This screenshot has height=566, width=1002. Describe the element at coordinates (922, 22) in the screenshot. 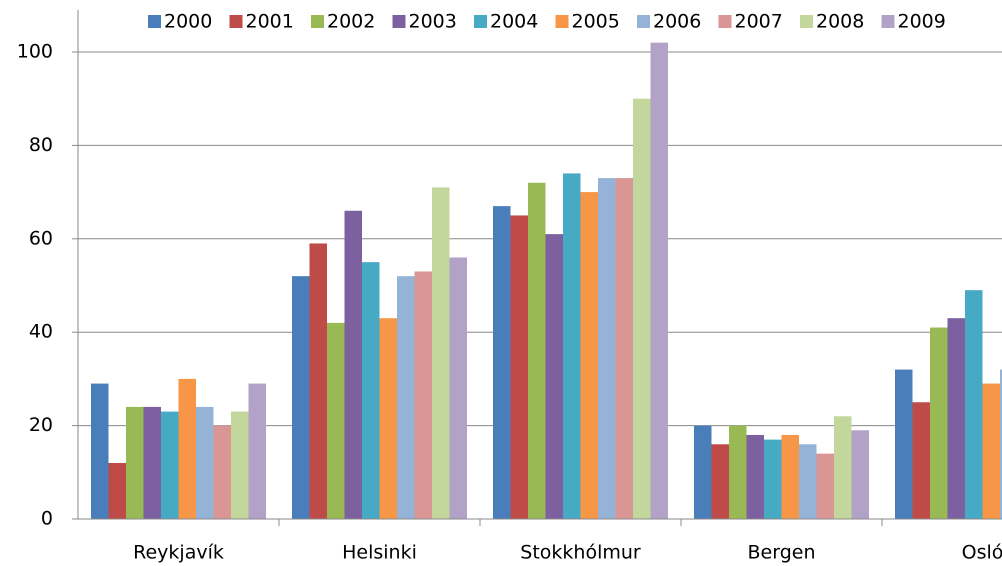

I see `legend-label: 2009` at that location.